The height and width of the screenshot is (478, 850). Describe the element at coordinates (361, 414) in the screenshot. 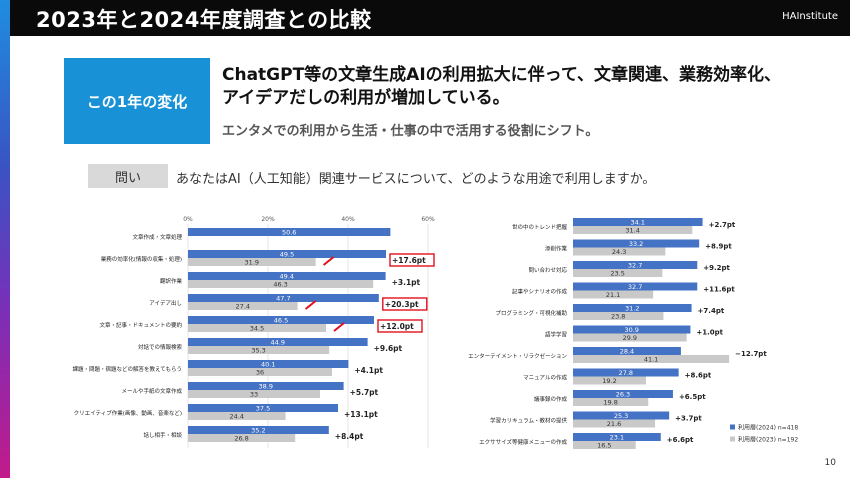

I see `diff-label: +13.1pt` at that location.